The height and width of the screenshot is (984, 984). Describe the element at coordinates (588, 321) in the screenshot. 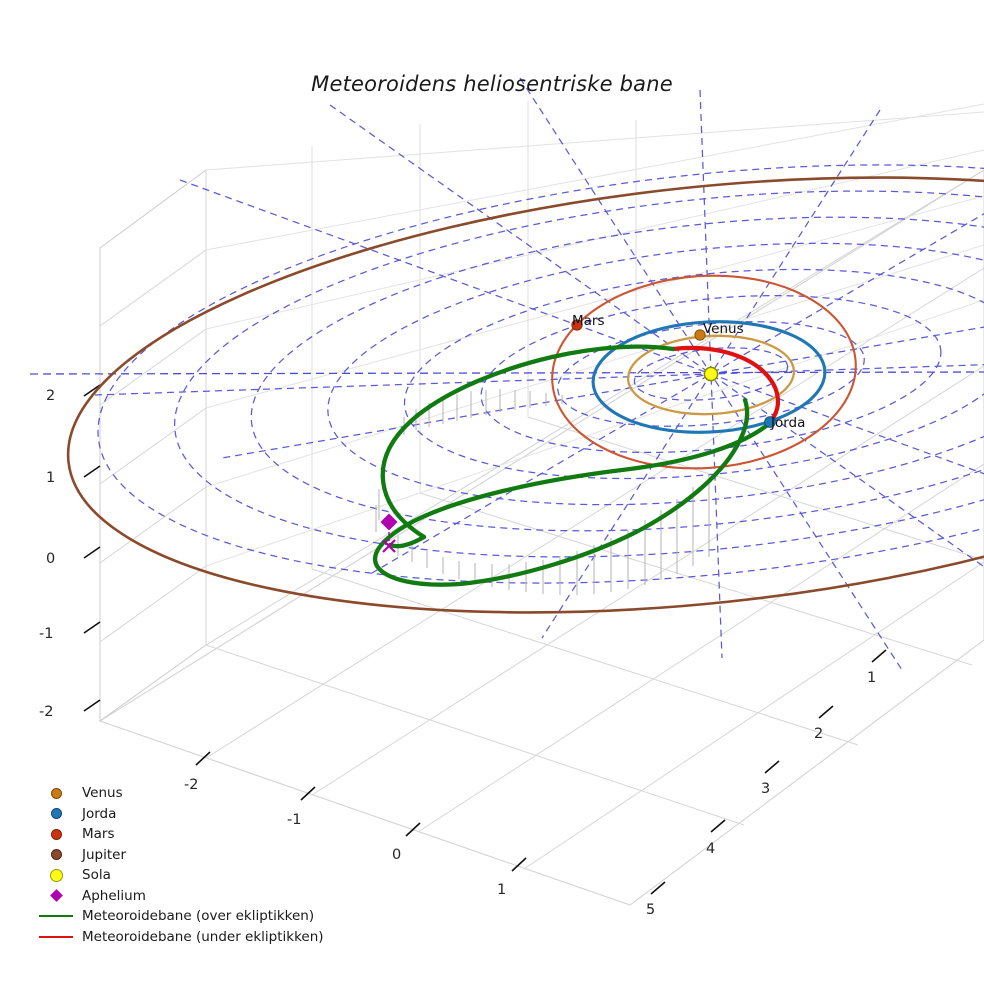

I see `mars-label: Mars` at that location.